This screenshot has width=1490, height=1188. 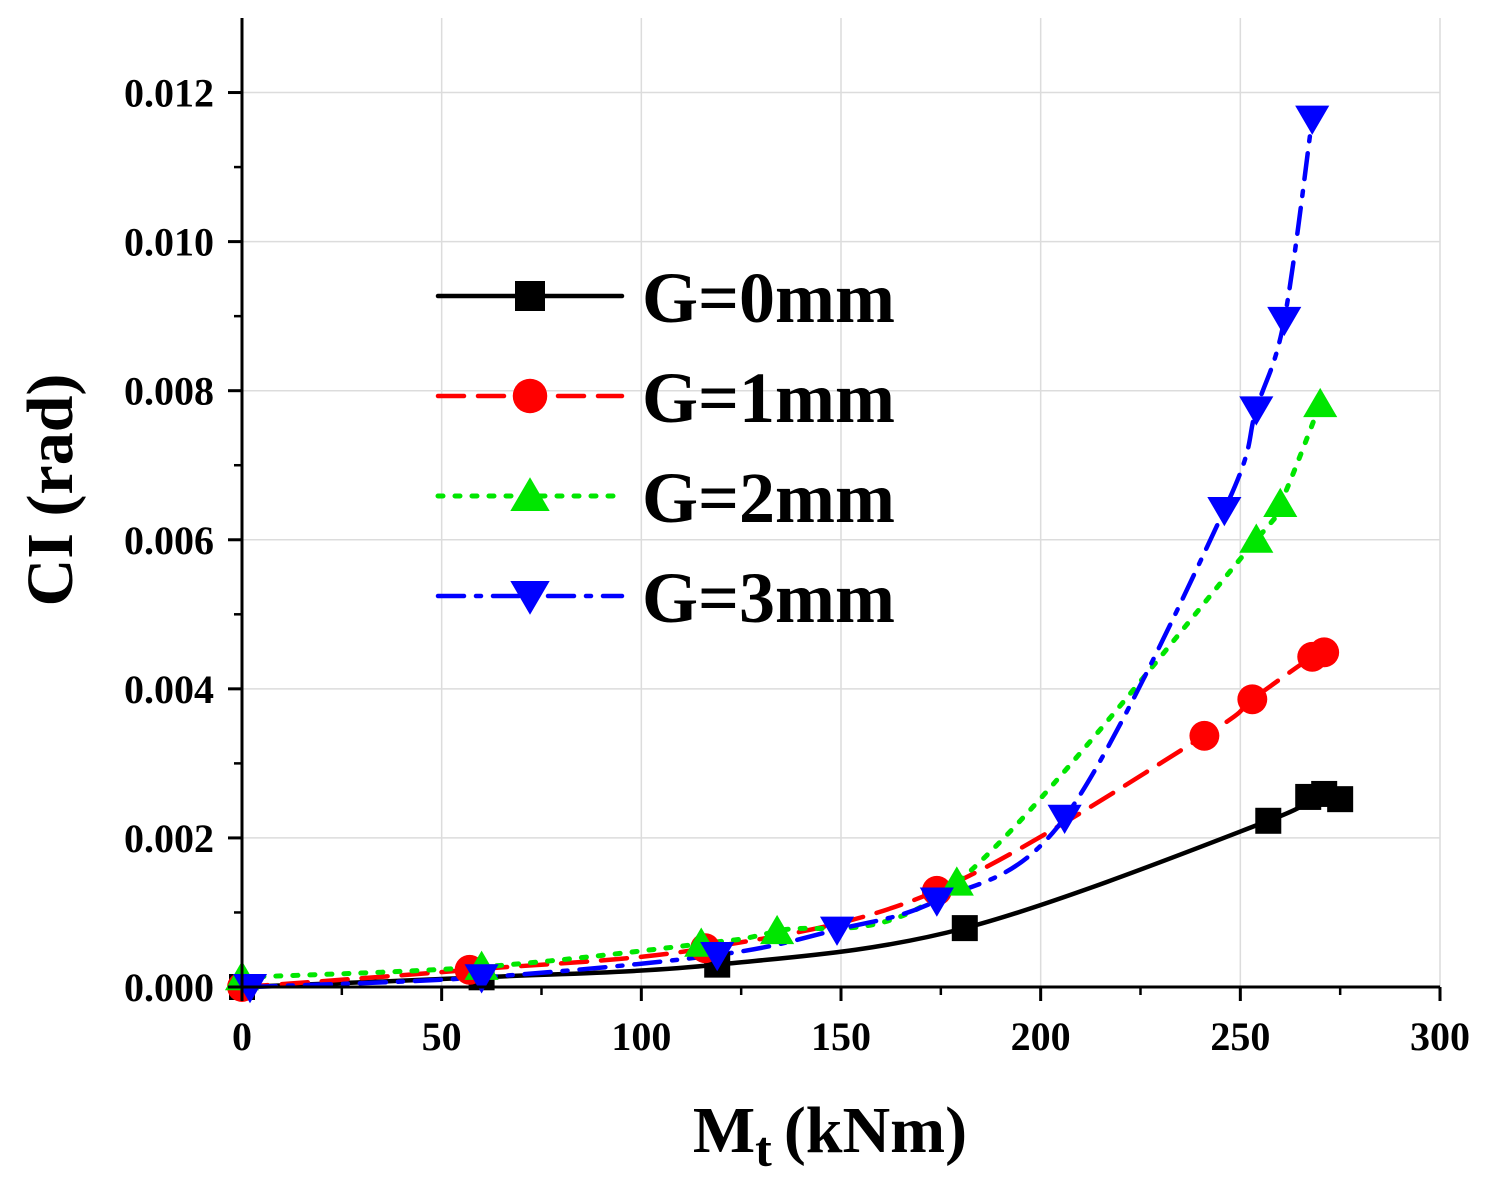 I want to click on x-tick-label: 250, so click(x=1240, y=1036).